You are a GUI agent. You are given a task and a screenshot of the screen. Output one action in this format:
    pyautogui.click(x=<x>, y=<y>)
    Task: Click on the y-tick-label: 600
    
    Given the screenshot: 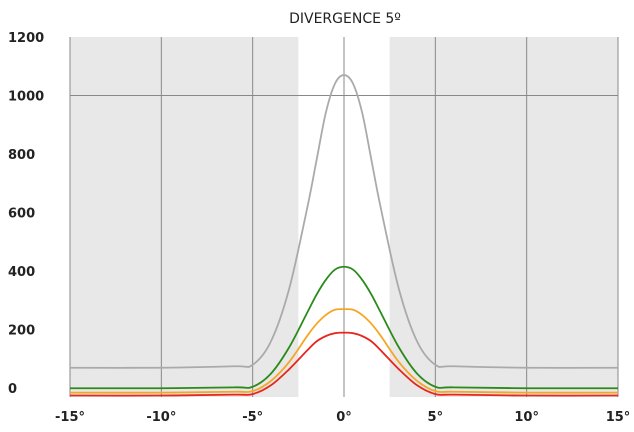 What is the action you would take?
    pyautogui.click(x=21, y=214)
    